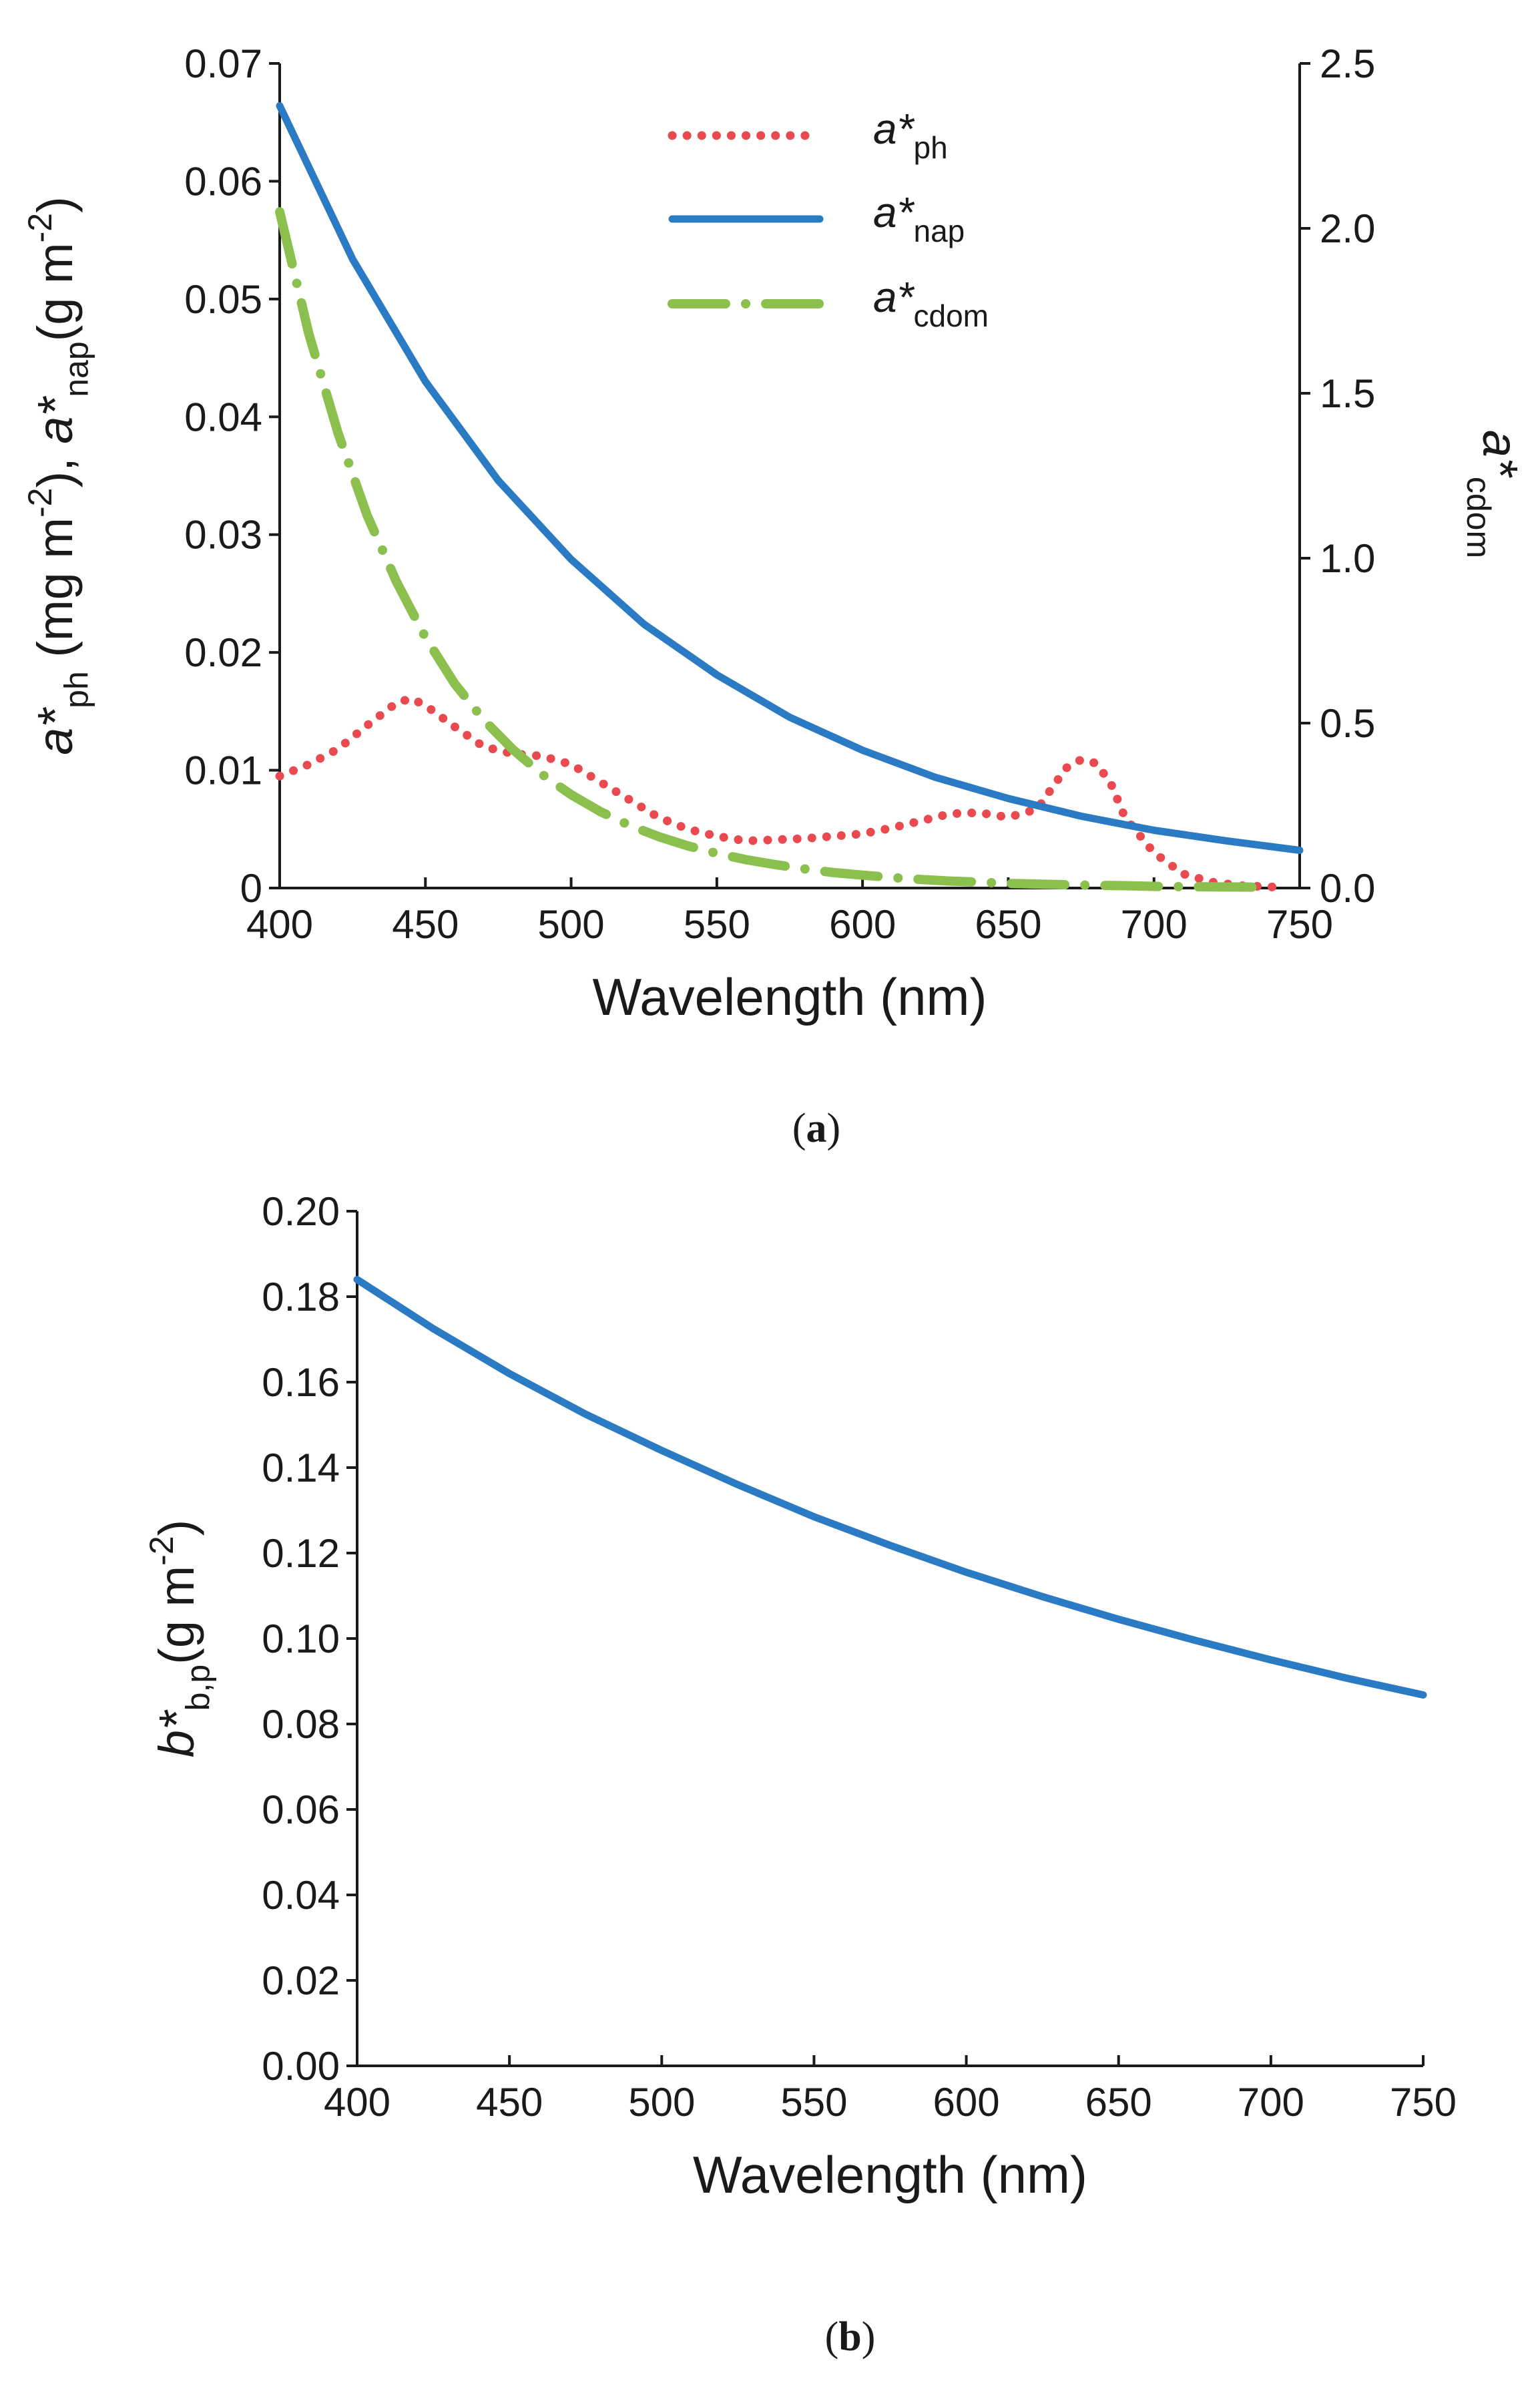 The image size is (1540, 2383). I want to click on panel-label: (b), so click(850, 2337).